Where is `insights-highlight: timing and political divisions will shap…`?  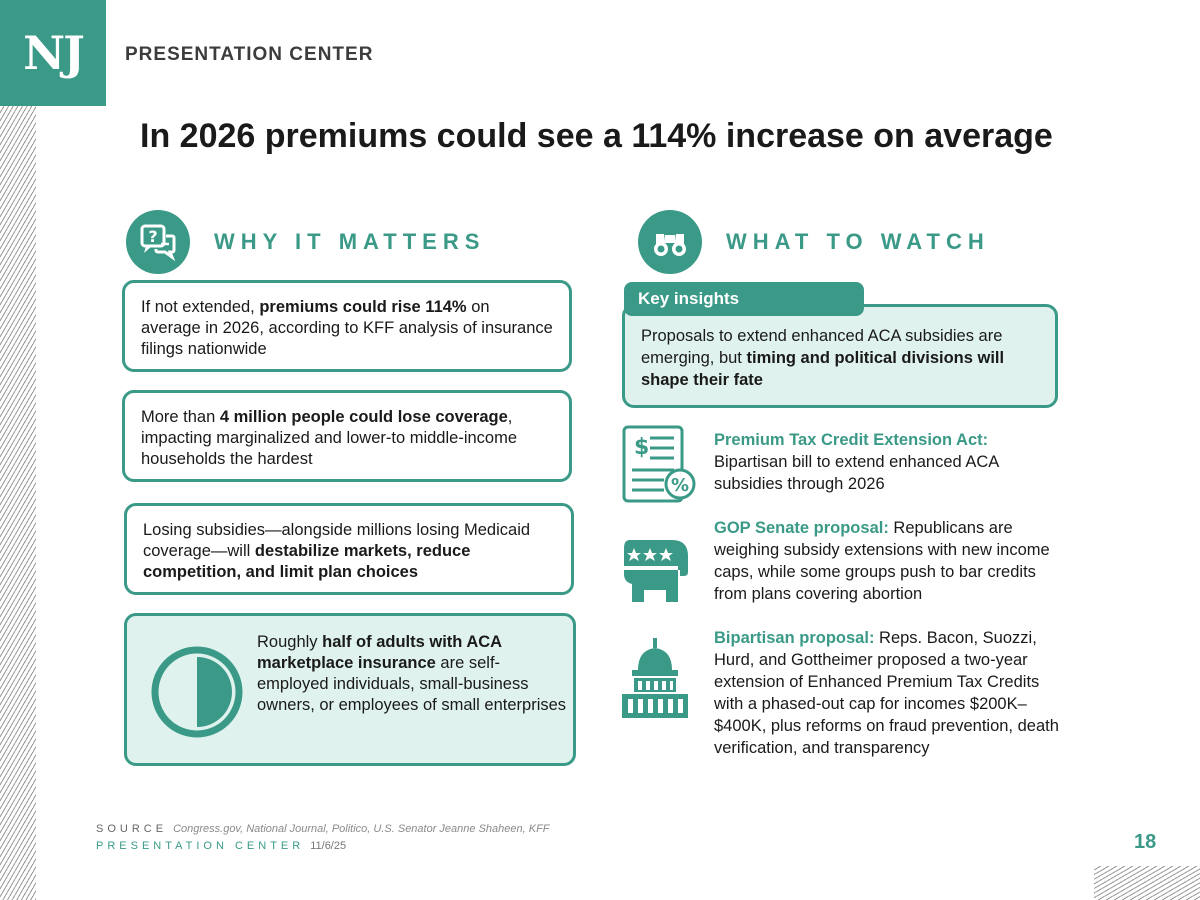
insights-highlight: timing and political divisions will shap… is located at coordinates (823, 369).